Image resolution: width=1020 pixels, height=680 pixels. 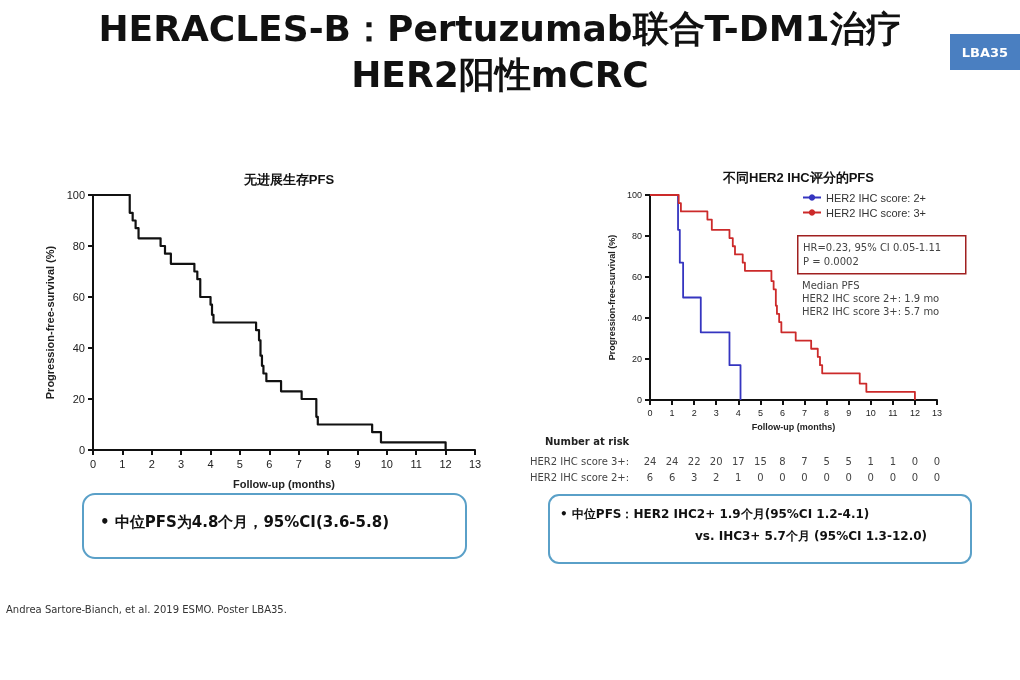 What do you see at coordinates (587, 441) in the screenshot?
I see `text: Number at risk` at bounding box center [587, 441].